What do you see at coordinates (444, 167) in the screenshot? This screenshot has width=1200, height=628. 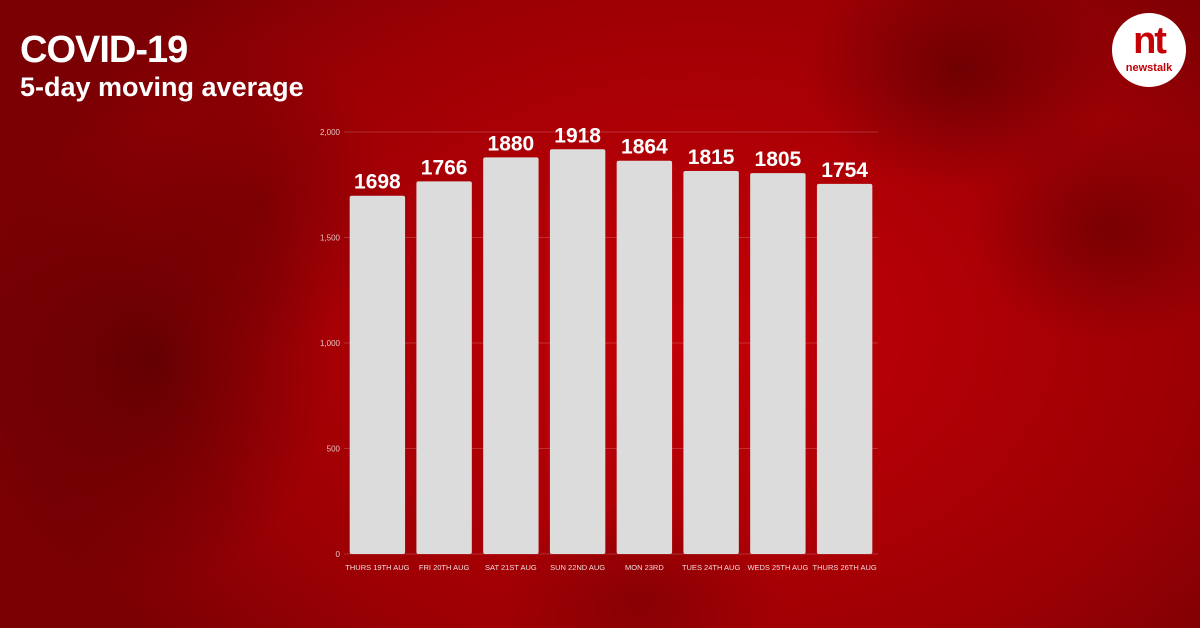 I see `data-label: 1766` at bounding box center [444, 167].